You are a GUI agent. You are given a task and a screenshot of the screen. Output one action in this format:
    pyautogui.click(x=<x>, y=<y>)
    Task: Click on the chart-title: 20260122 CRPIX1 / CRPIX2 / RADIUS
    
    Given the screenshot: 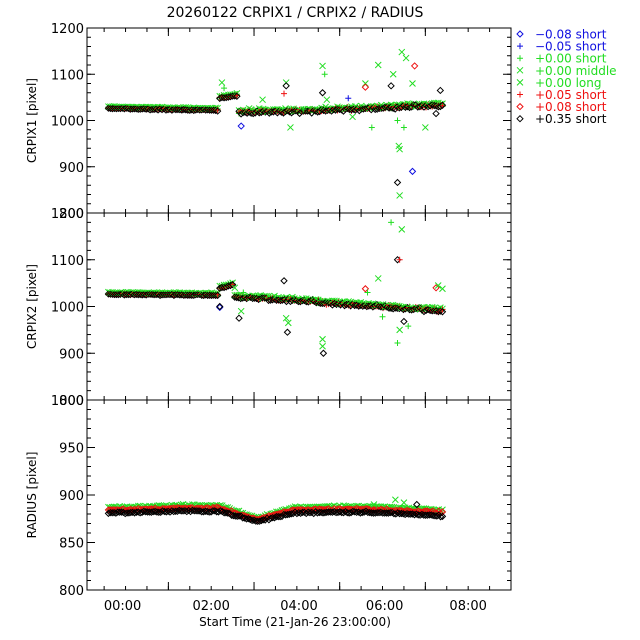 What is the action you would take?
    pyautogui.click(x=295, y=13)
    